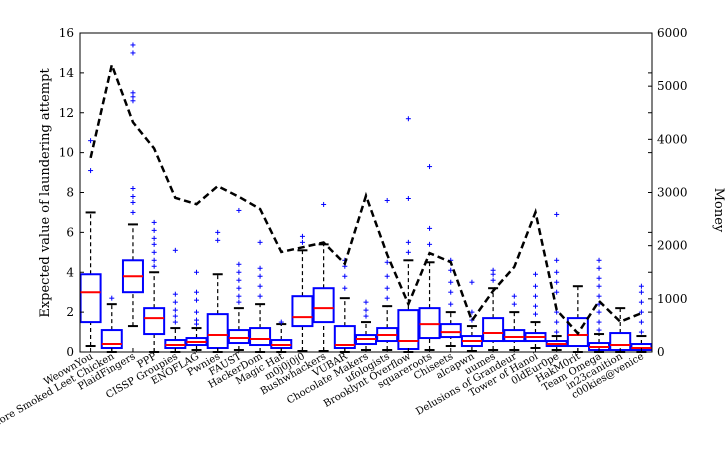 The height and width of the screenshot is (453, 727). Describe the element at coordinates (672, 139) in the screenshot. I see `y2-tick-label: 4000` at that location.